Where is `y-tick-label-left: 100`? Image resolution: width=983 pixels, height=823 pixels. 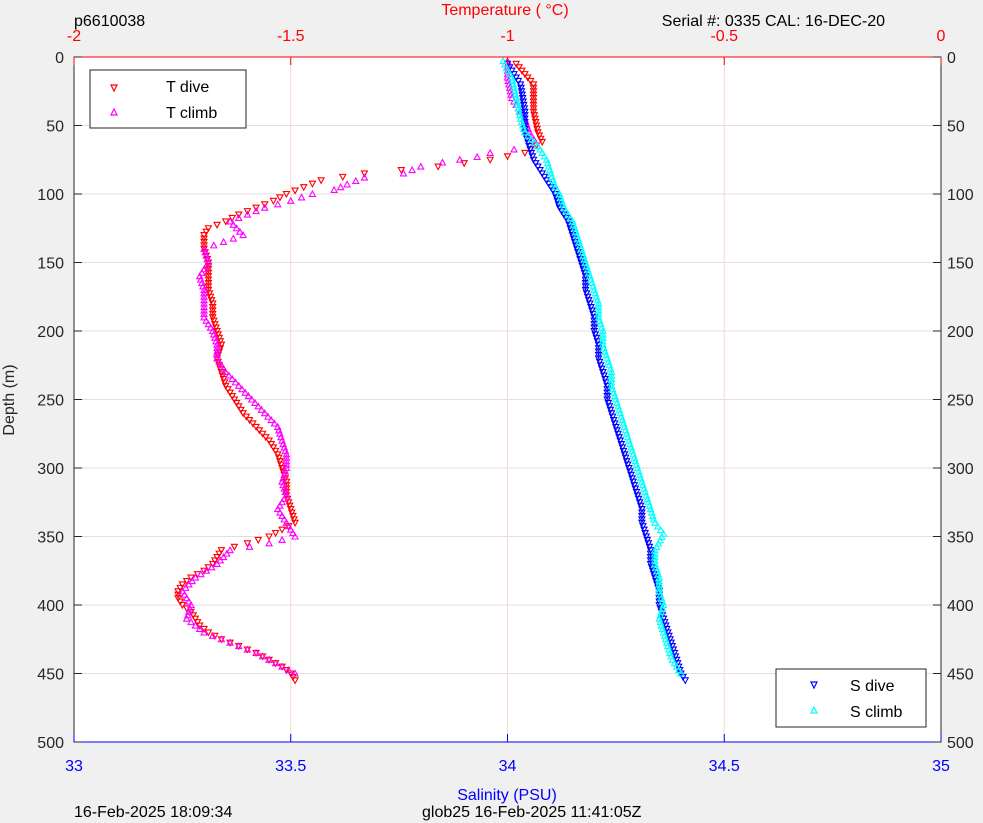
y-tick-label-left: 100 is located at coordinates (50, 195).